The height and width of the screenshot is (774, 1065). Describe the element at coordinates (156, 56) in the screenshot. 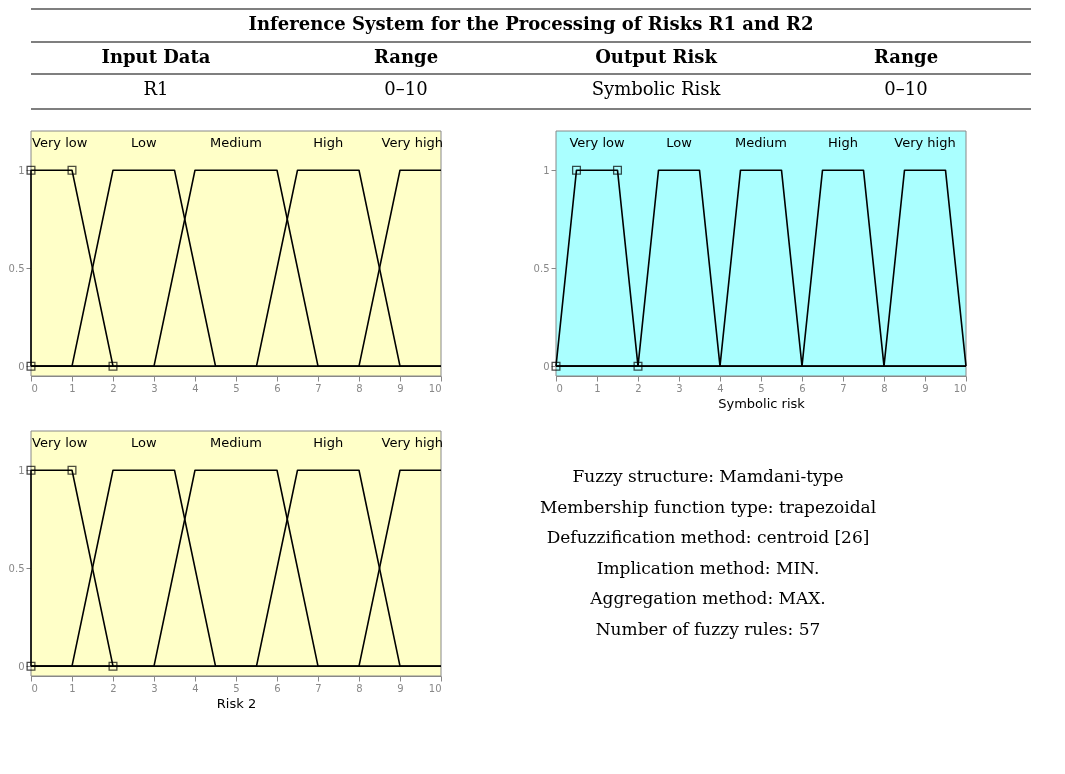

I see `text: Input Data` at that location.